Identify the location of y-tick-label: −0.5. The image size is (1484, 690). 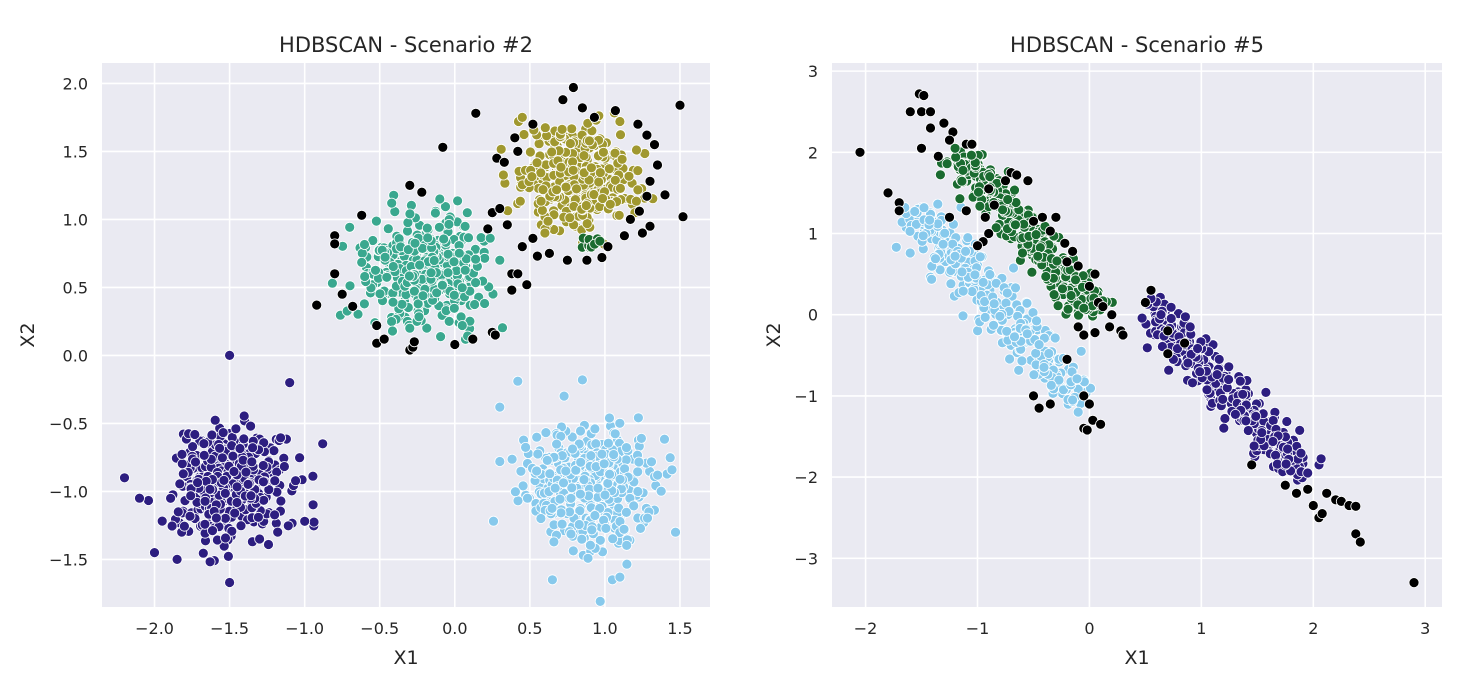
(68, 423).